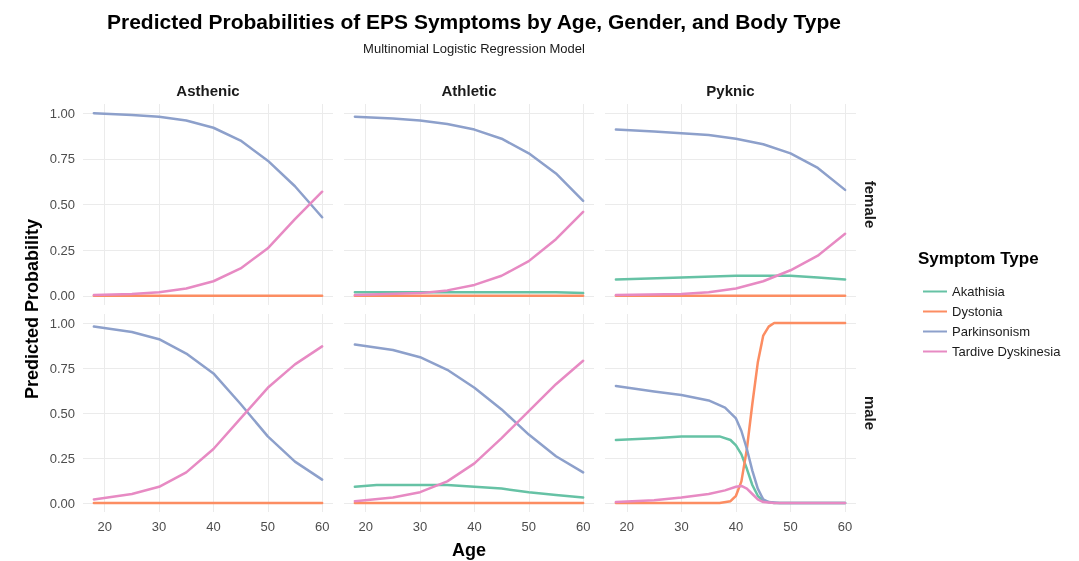 The height and width of the screenshot is (561, 1079). Describe the element at coordinates (978, 311) in the screenshot. I see `legend-label: Dystonia` at that location.